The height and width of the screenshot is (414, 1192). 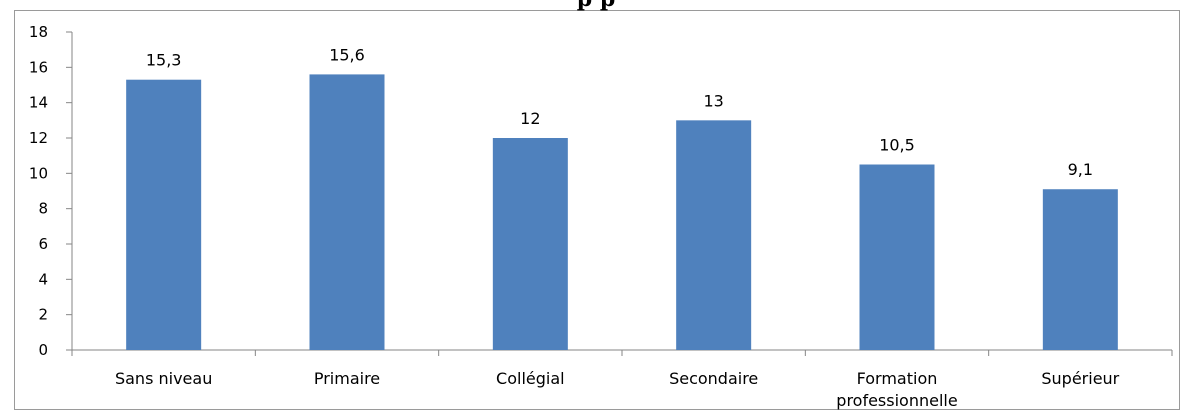 I want to click on y-tick-label: 14, so click(x=38, y=103).